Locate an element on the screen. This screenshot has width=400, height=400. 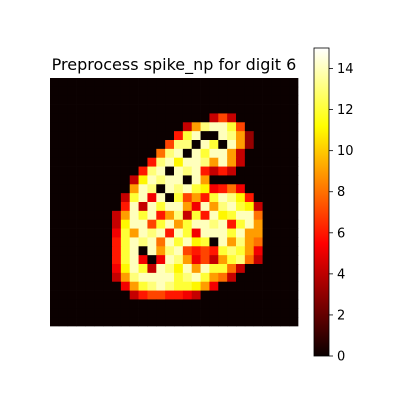
colorbar-tick-label: 0 is located at coordinates (341, 357).